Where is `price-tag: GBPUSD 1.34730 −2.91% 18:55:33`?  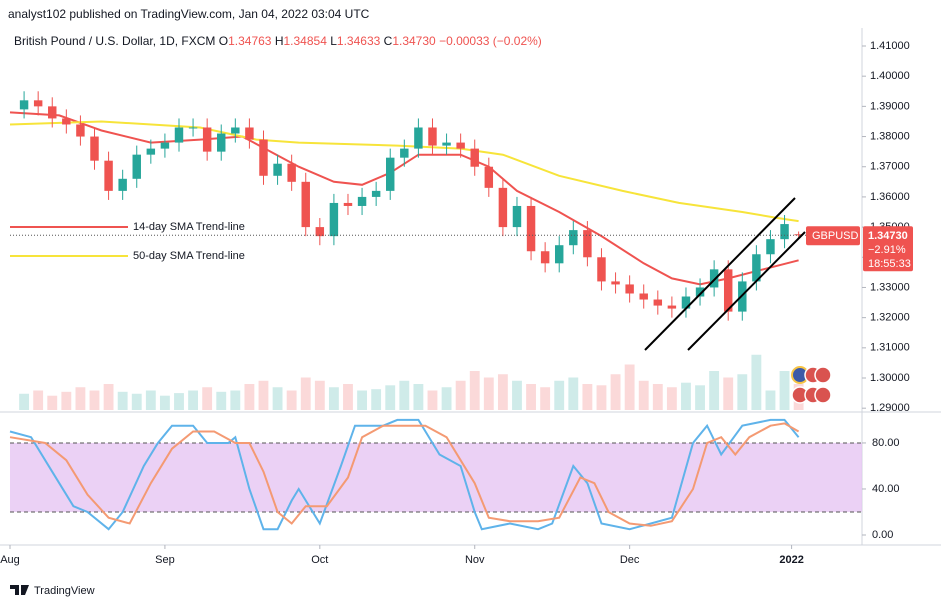
price-tag: GBPUSD 1.34730 −2.91% 18:55:33 is located at coordinates (859, 249).